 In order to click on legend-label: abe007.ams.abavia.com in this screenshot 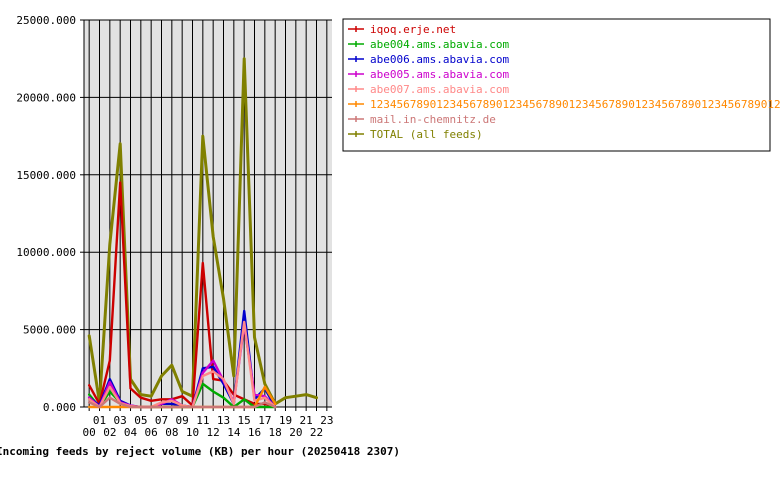, I will do `click(439, 89)`.